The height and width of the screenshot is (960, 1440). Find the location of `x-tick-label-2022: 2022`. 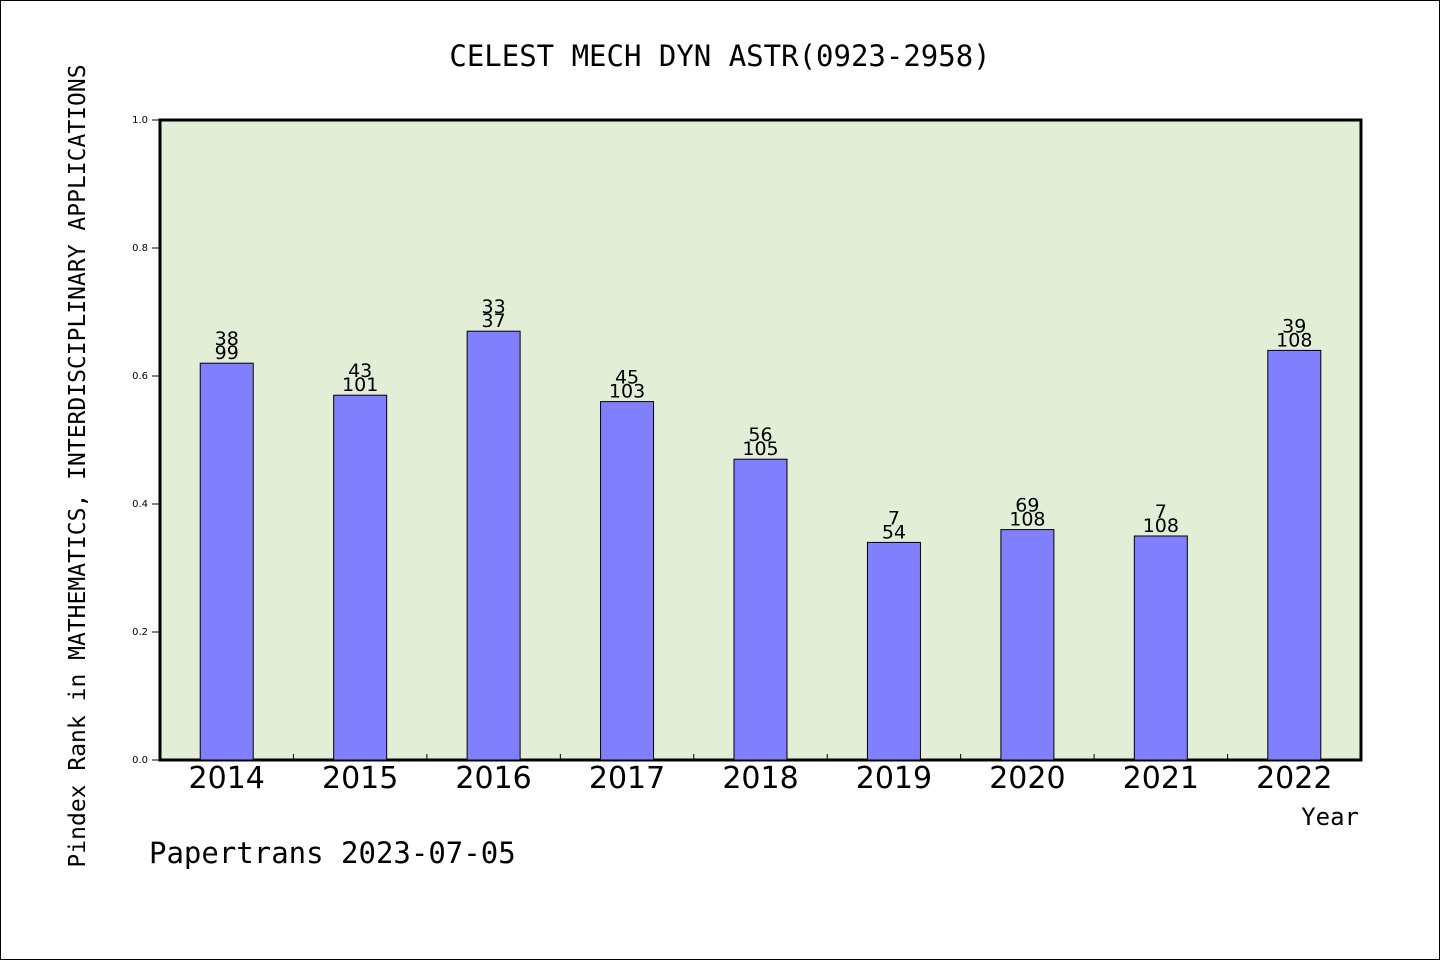

x-tick-label-2022: 2022 is located at coordinates (1294, 778).